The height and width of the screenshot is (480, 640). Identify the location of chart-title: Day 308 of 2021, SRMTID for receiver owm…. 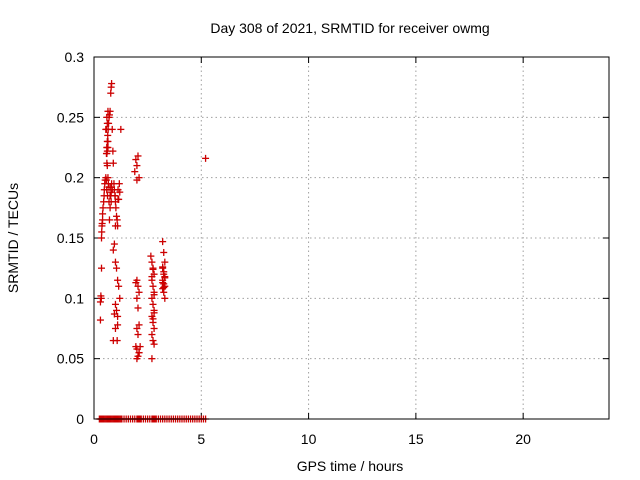
(349, 28).